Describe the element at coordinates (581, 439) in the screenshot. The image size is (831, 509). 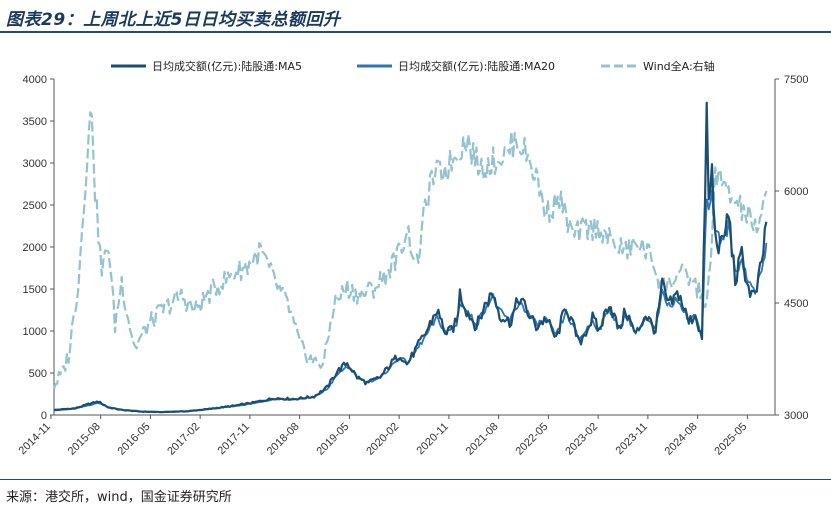
I see `x-tick-label: 2023-02` at that location.